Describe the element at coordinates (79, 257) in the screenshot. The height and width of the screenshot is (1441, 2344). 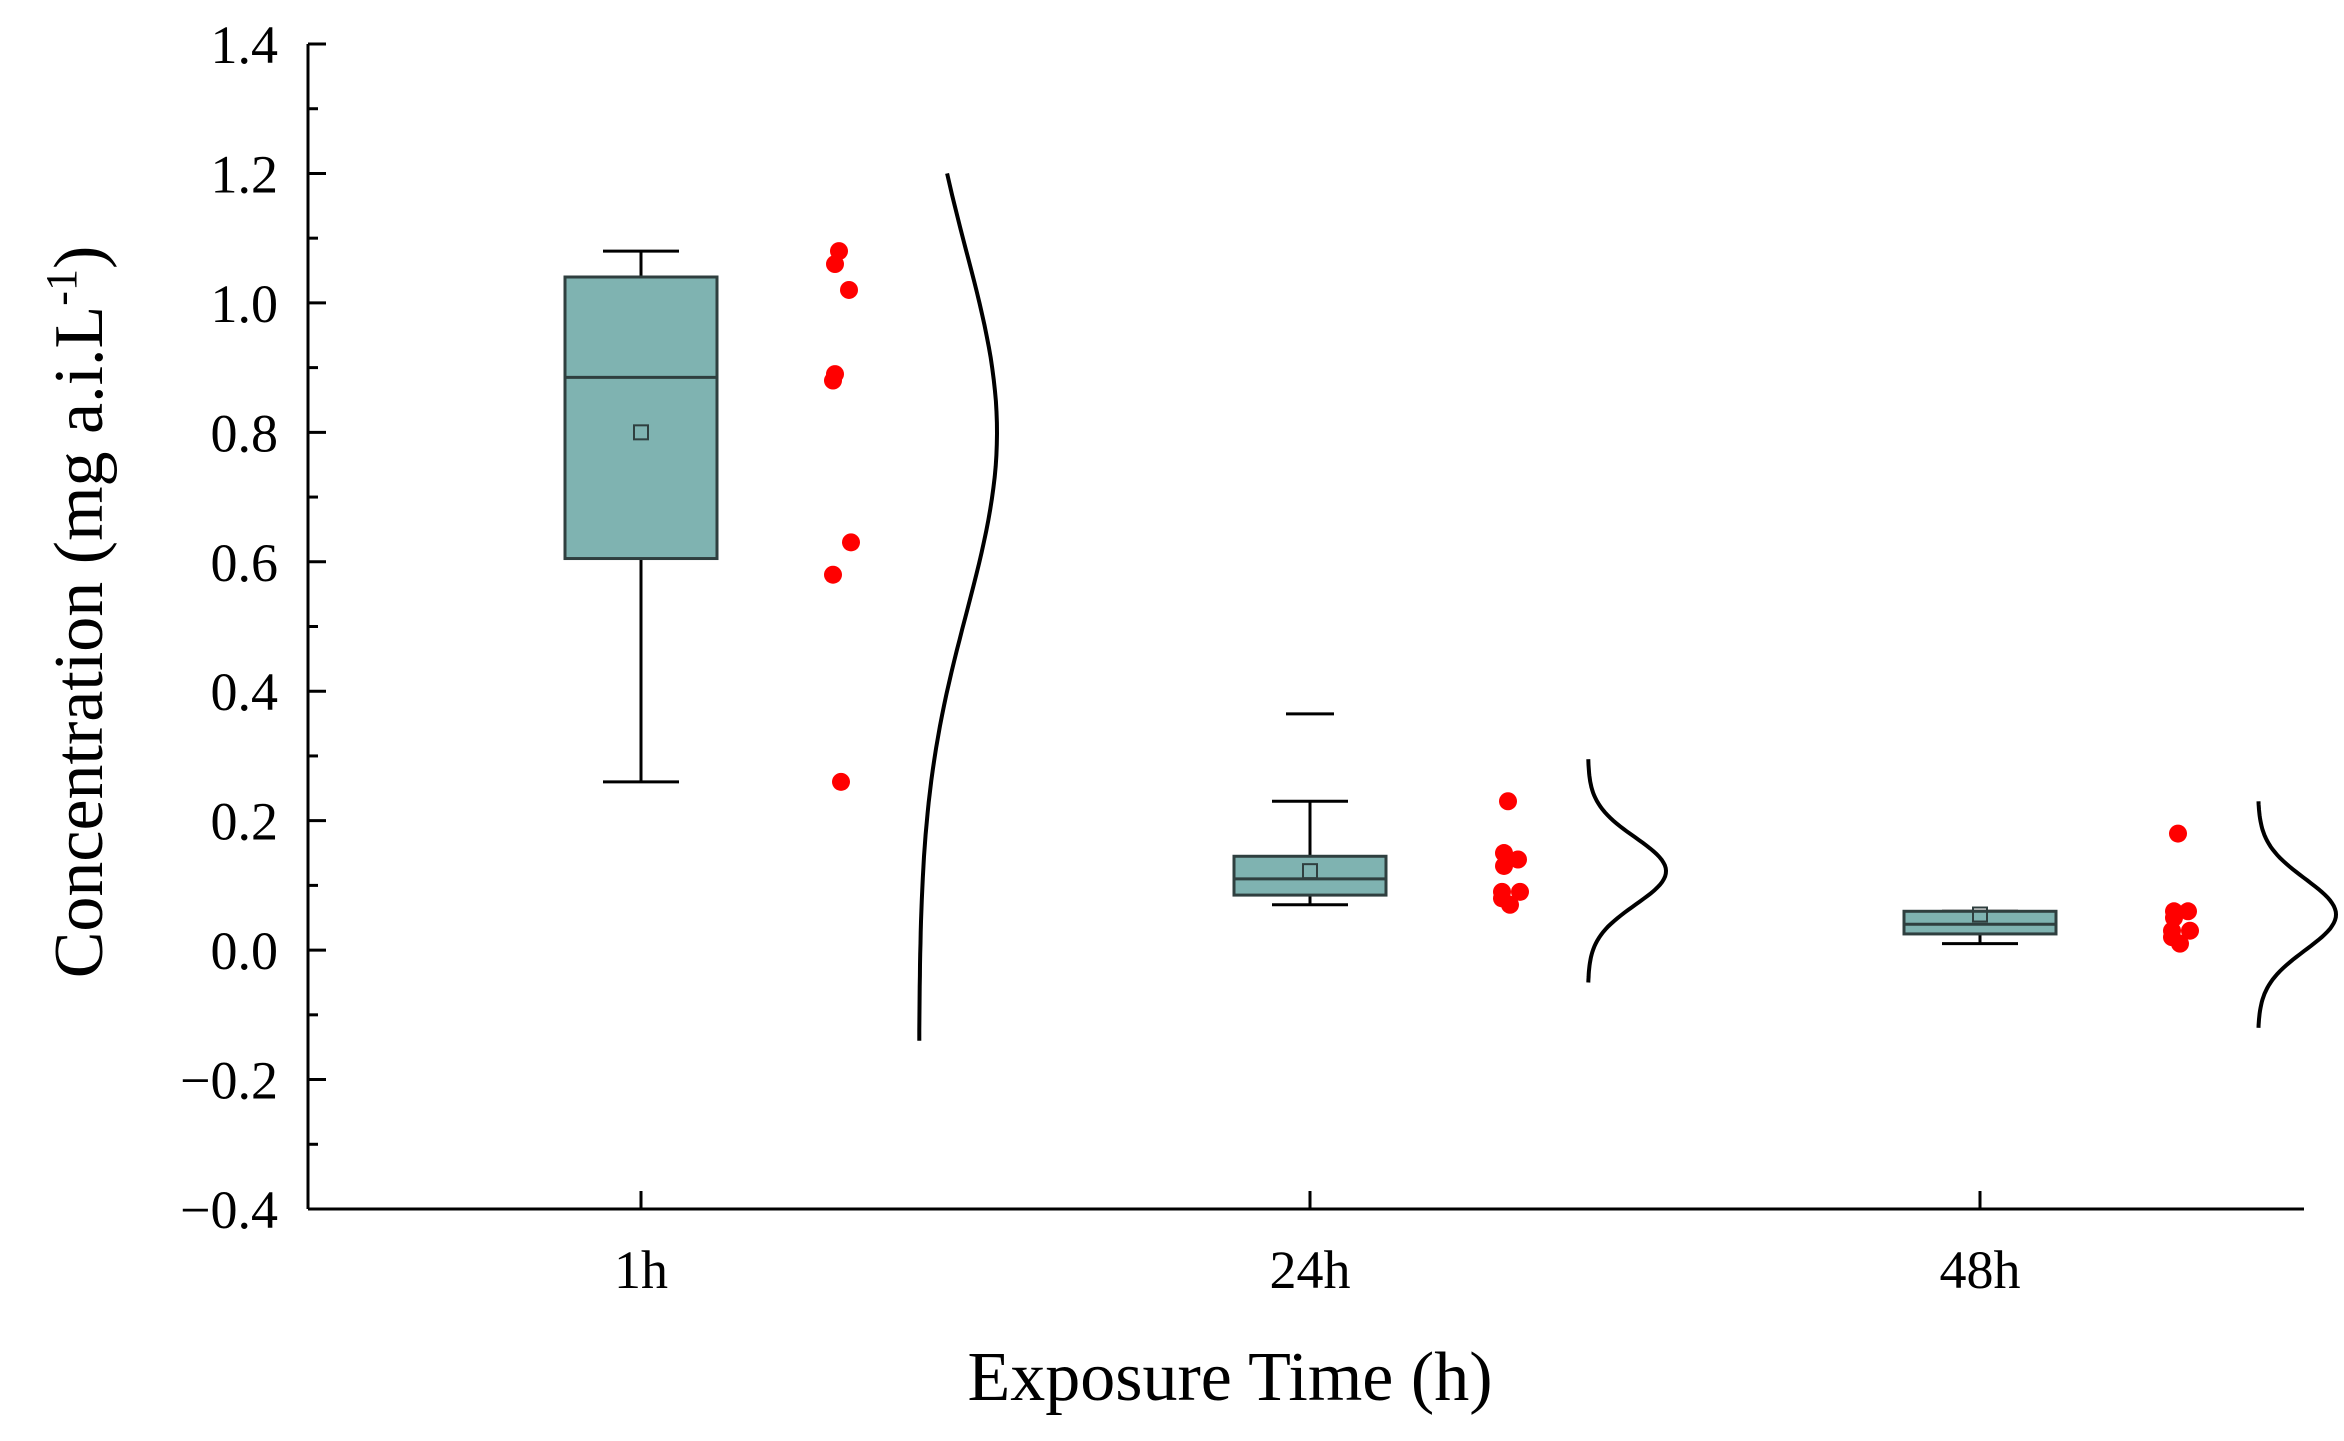
I see `y-axis-title-close: )` at that location.